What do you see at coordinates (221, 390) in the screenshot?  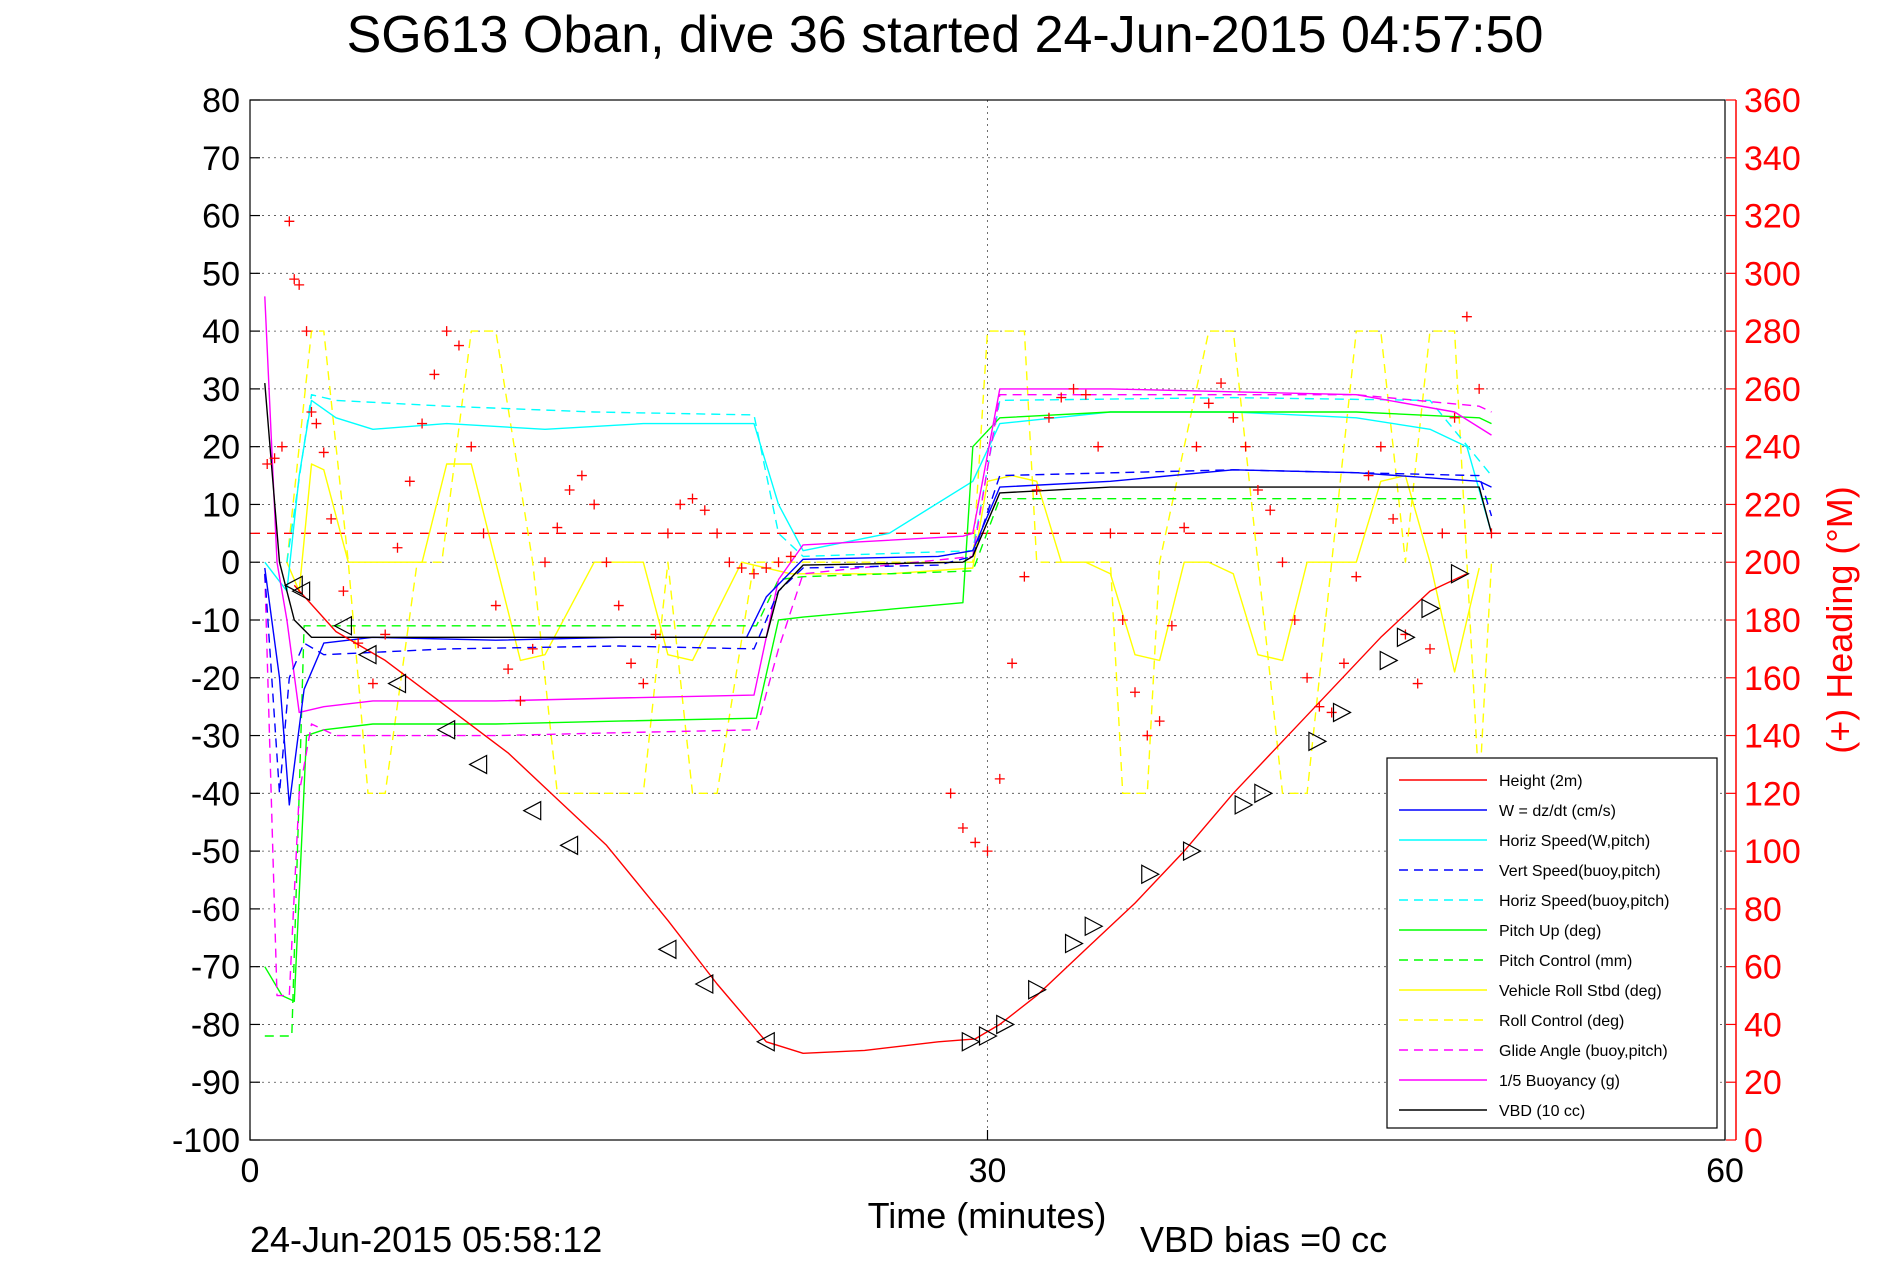 I see `left-tick-label: 30` at bounding box center [221, 390].